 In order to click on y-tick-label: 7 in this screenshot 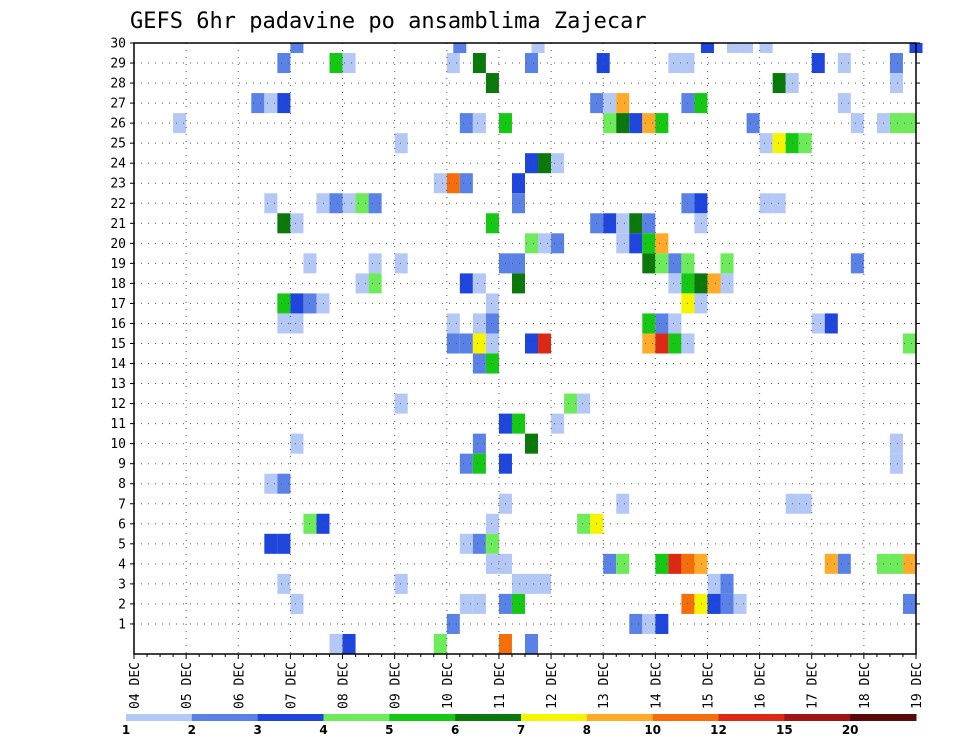, I will do `click(122, 504)`.